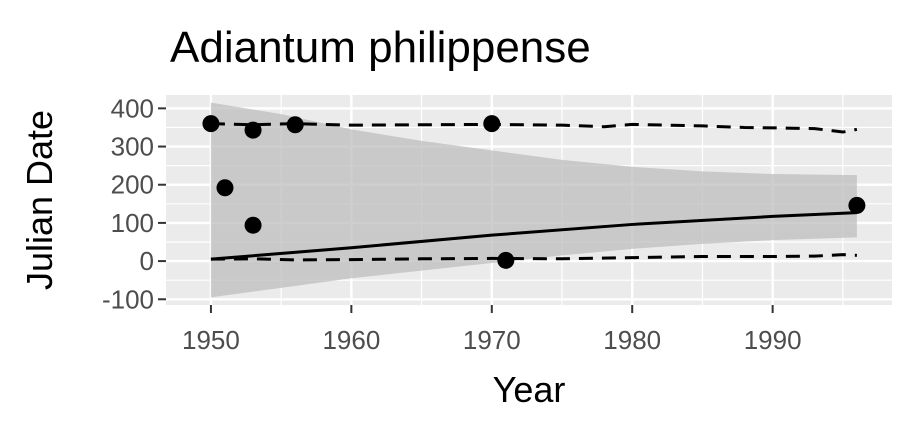  I want to click on y-axis-title: Julian Date, so click(39, 200).